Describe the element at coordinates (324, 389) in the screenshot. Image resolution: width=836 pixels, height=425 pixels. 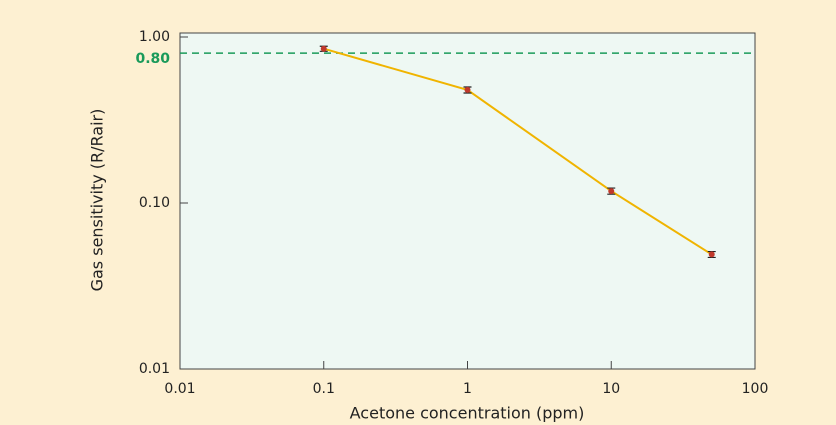
I see `x-tick-label: 0.1` at that location.